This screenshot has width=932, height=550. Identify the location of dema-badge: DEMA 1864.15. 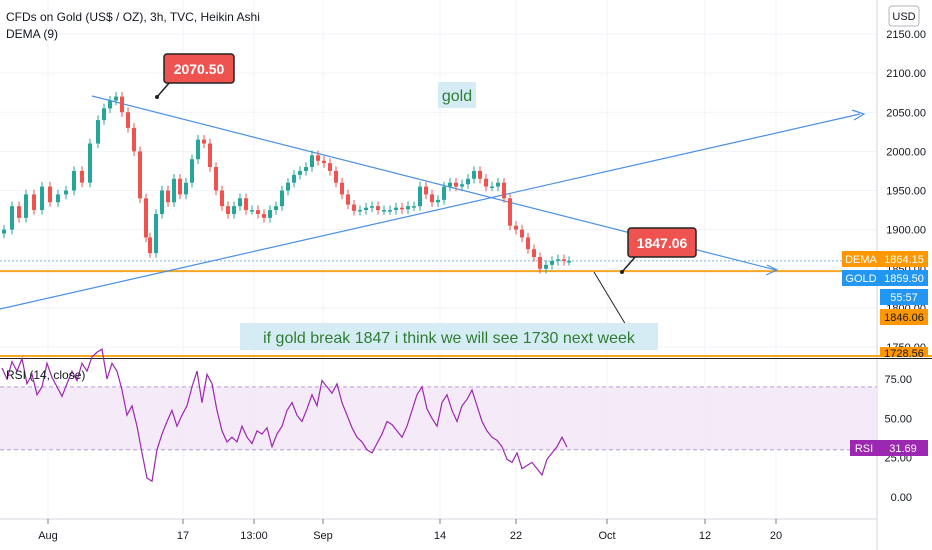
(885, 259).